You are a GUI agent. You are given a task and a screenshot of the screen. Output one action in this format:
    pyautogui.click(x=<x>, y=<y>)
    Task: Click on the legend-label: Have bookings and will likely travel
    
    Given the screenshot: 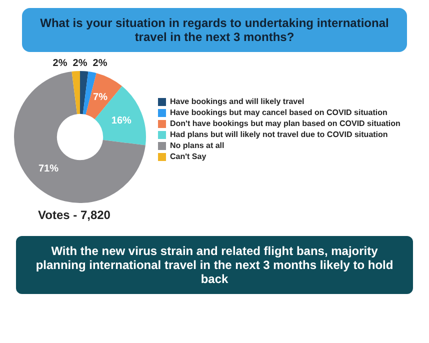 What is the action you would take?
    pyautogui.click(x=237, y=101)
    